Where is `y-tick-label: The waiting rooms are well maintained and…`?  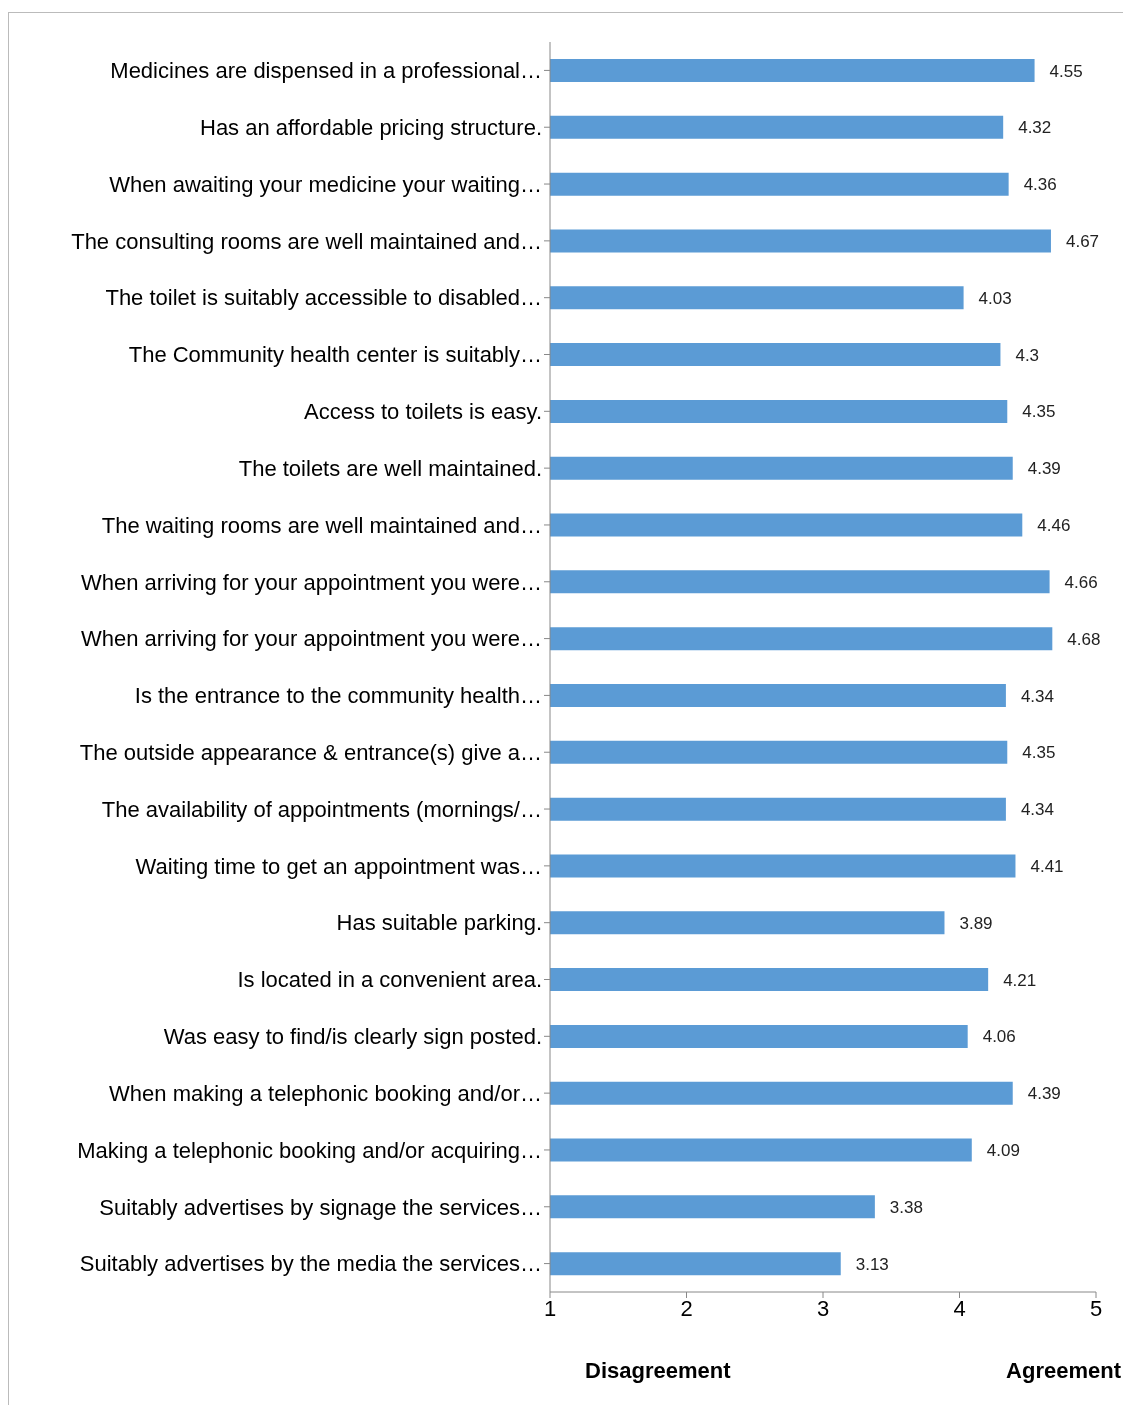 y-tick-label: The waiting rooms are well maintained and… is located at coordinates (321, 525).